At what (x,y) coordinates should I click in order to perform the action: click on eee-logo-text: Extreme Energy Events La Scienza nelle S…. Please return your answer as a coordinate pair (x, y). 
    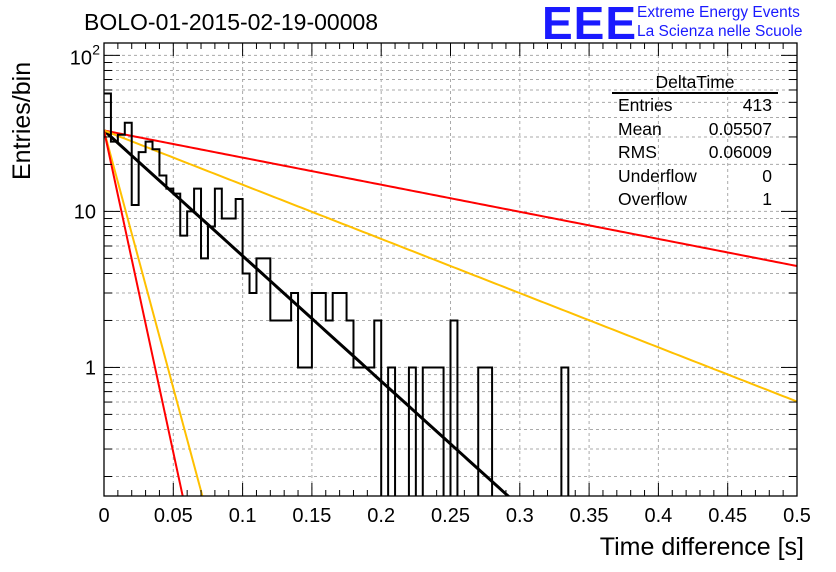
    Looking at the image, I should click on (719, 22).